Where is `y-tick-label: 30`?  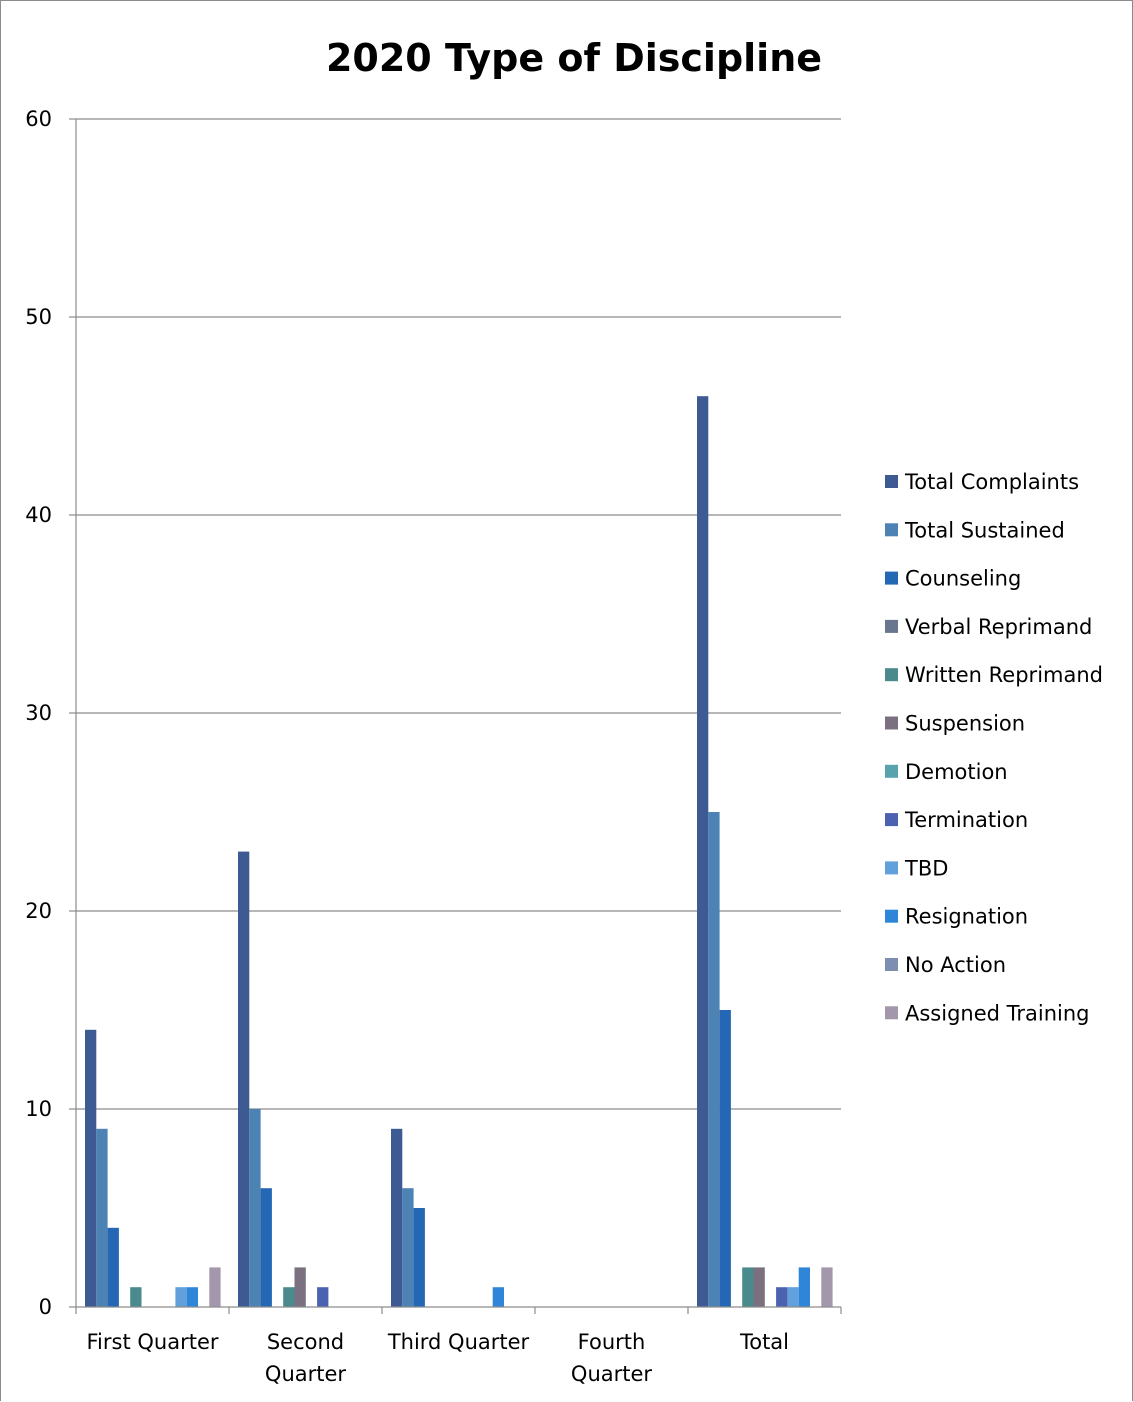
y-tick-label: 30 is located at coordinates (38, 713).